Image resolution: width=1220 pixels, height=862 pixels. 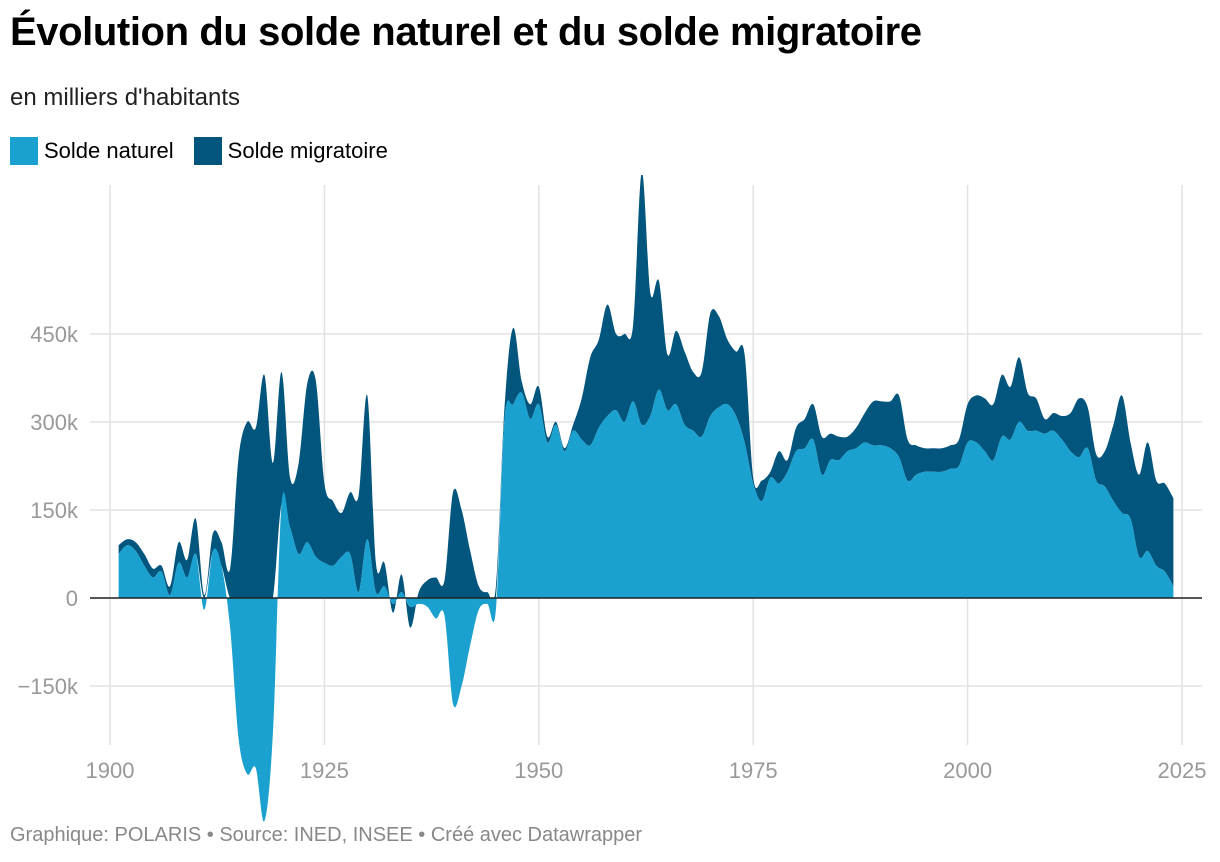 I want to click on y-tick-label: 450k, so click(x=54, y=334).